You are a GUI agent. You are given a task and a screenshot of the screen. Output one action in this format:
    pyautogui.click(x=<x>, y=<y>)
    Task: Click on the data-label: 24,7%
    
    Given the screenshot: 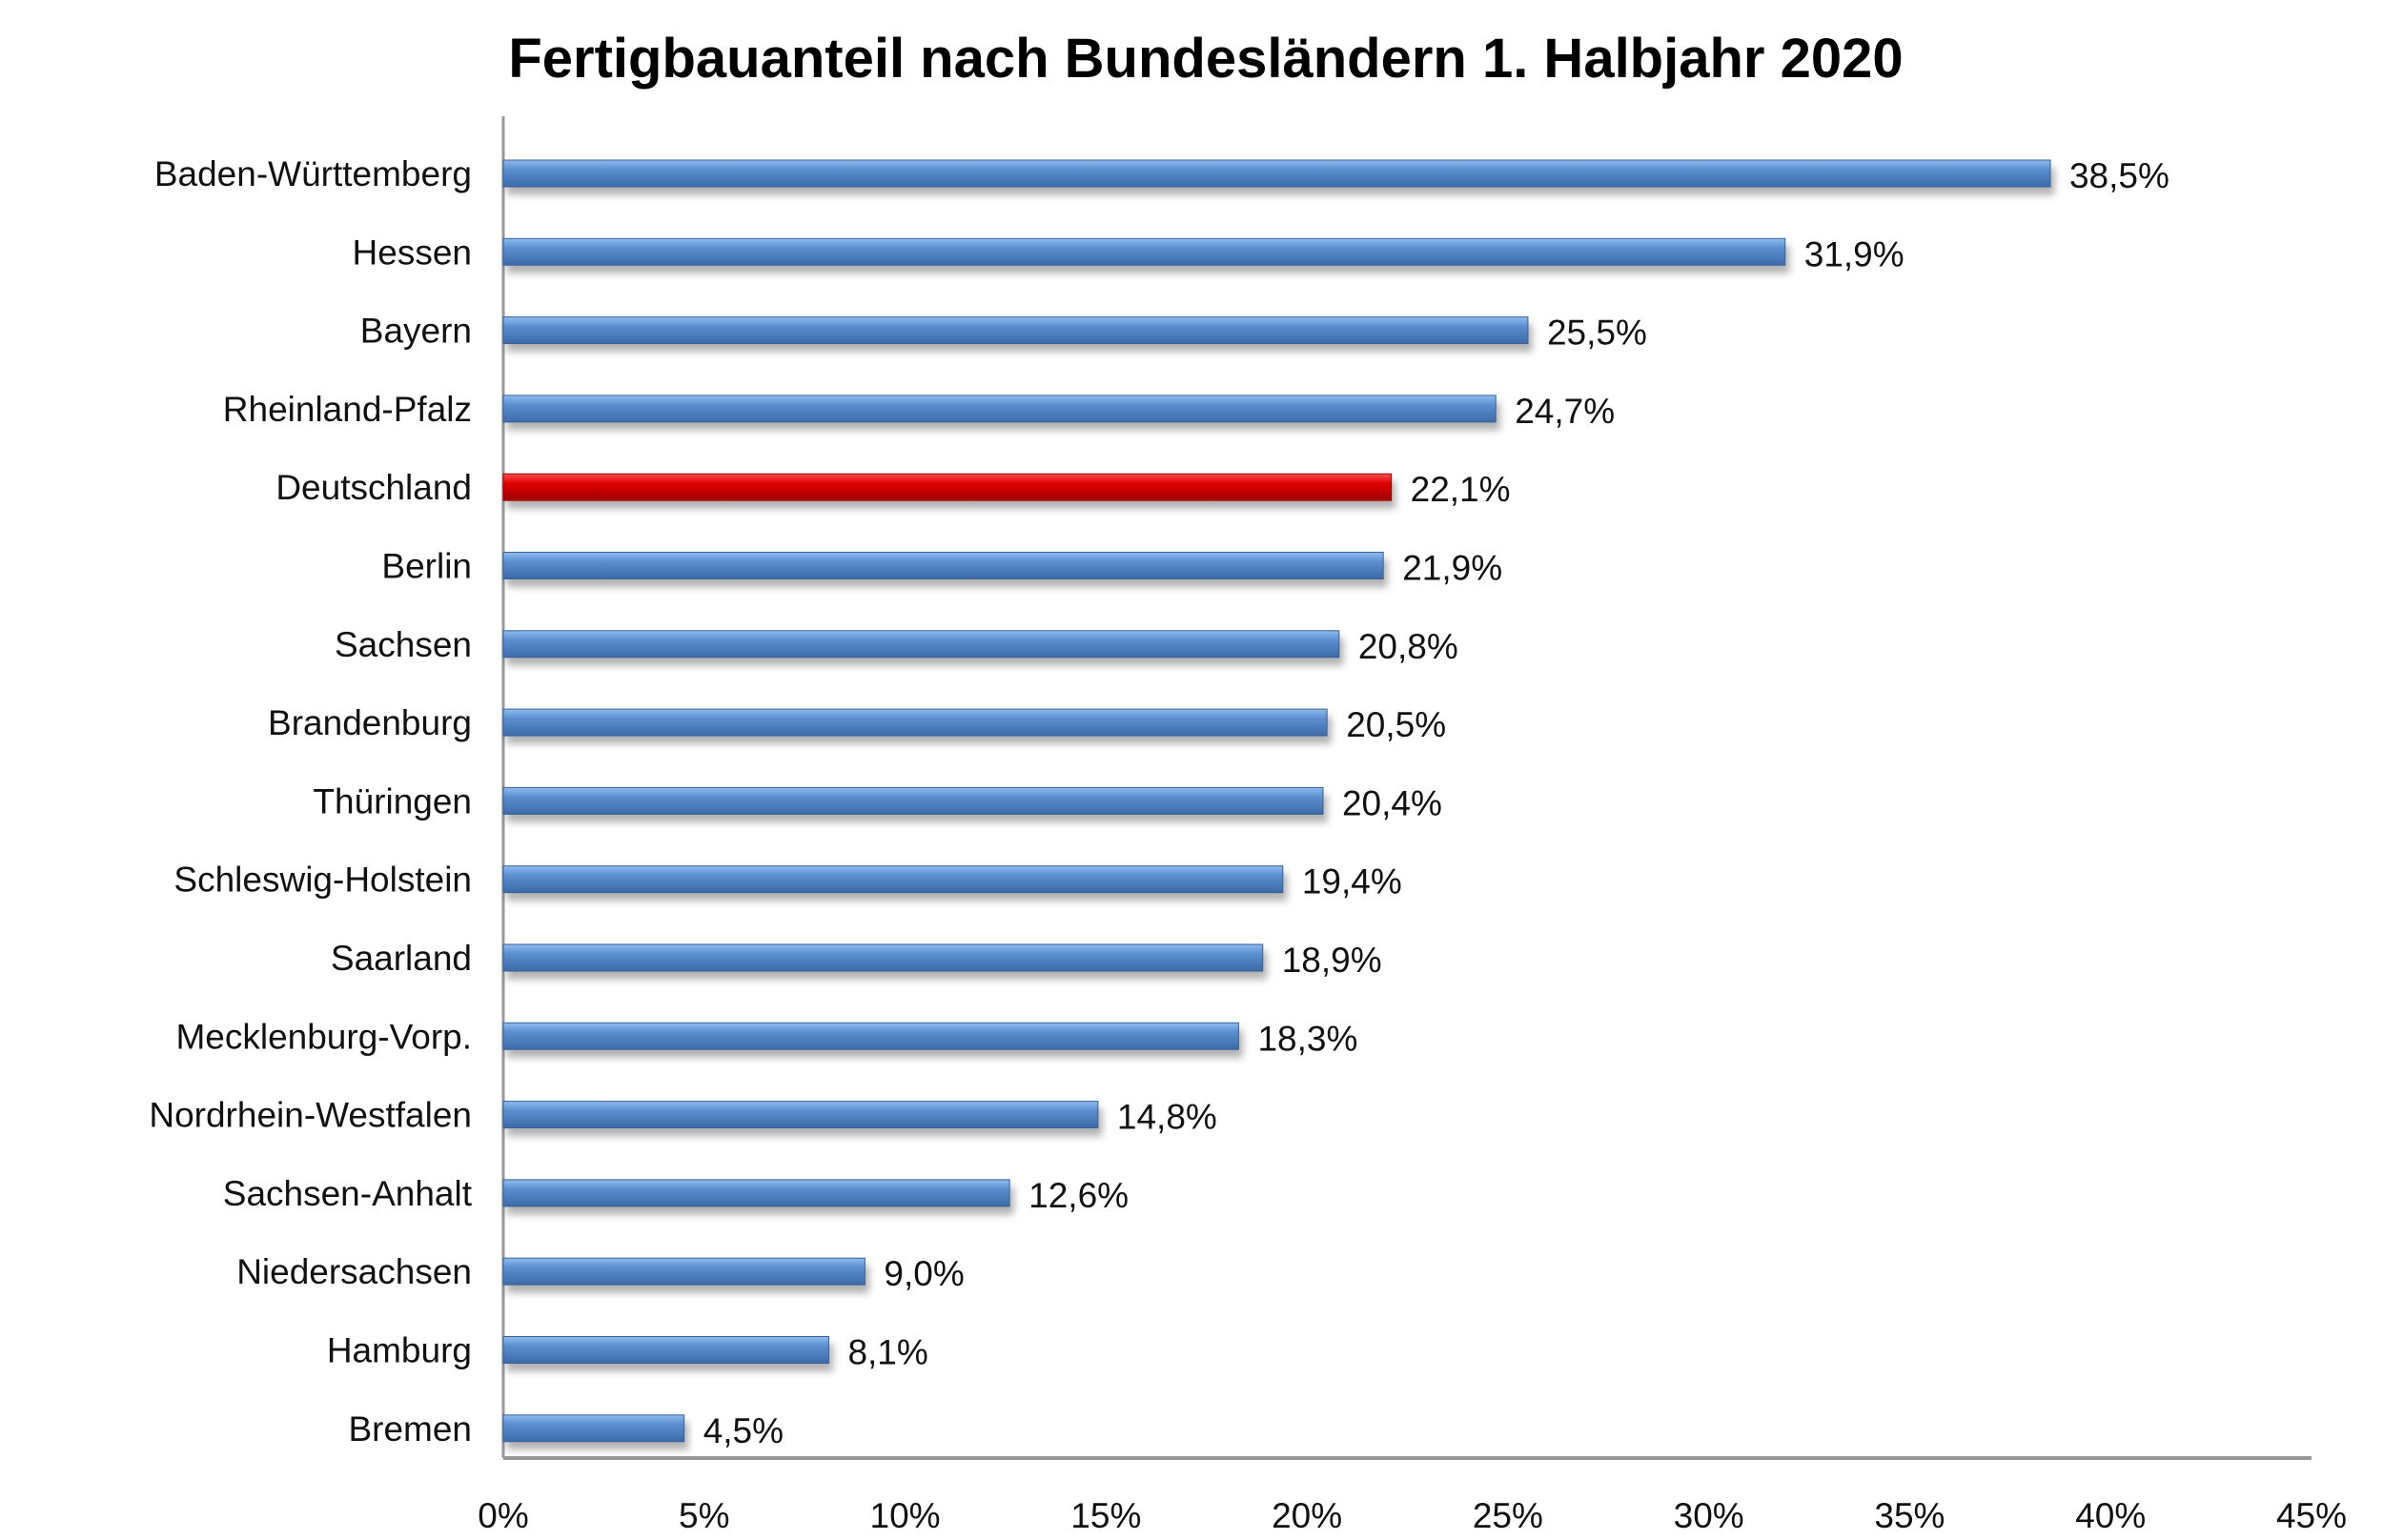 What is the action you would take?
    pyautogui.click(x=1565, y=411)
    